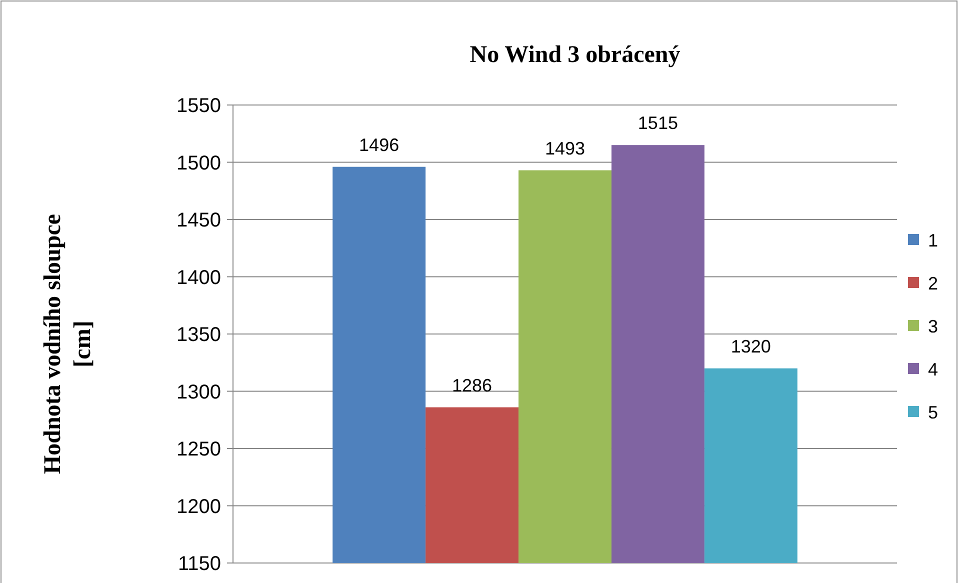 This screenshot has width=958, height=583. What do you see at coordinates (658, 123) in the screenshot?
I see `data-label: 1515` at bounding box center [658, 123].